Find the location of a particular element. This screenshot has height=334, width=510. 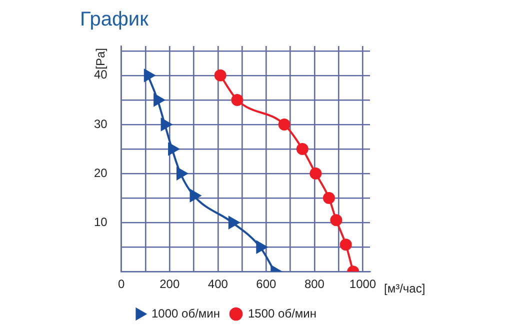

x-tick-label: 400 is located at coordinates (218, 284).